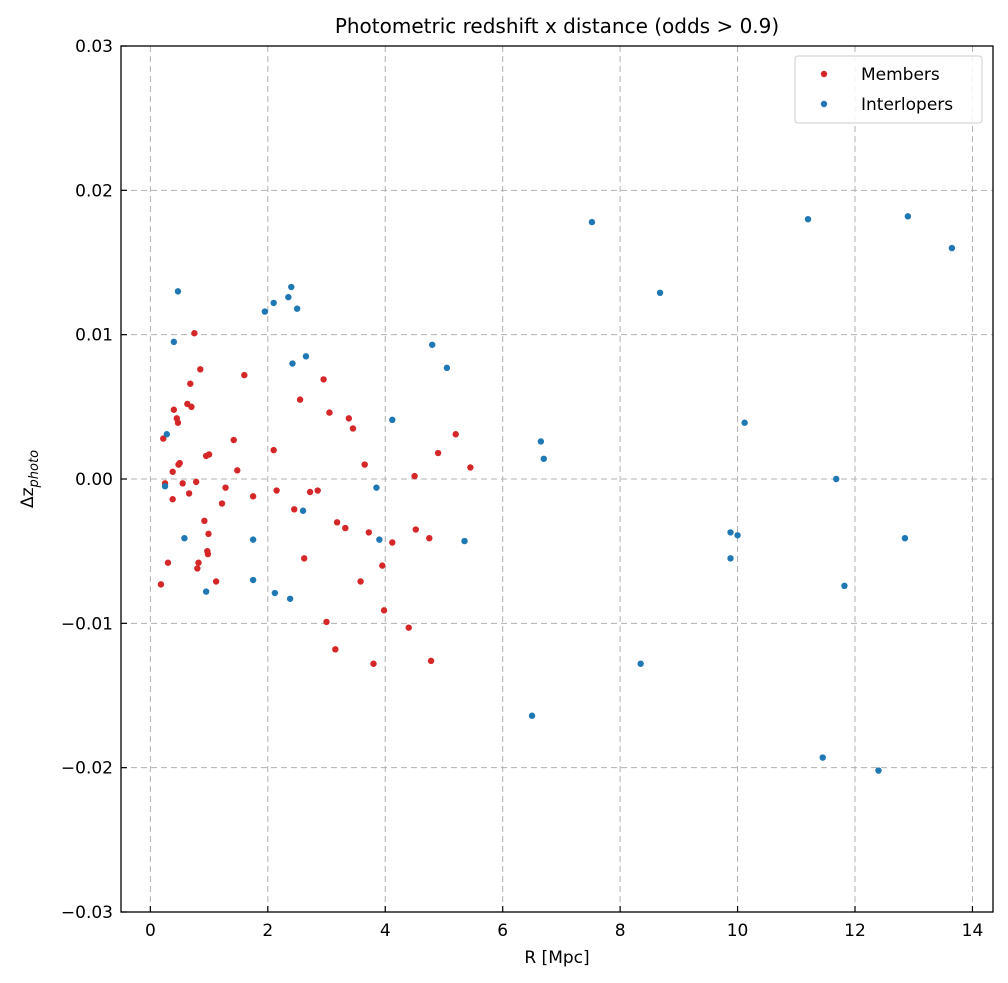 The width and height of the screenshot is (1008, 983). Describe the element at coordinates (150, 931) in the screenshot. I see `x-tick-label: 0` at that location.